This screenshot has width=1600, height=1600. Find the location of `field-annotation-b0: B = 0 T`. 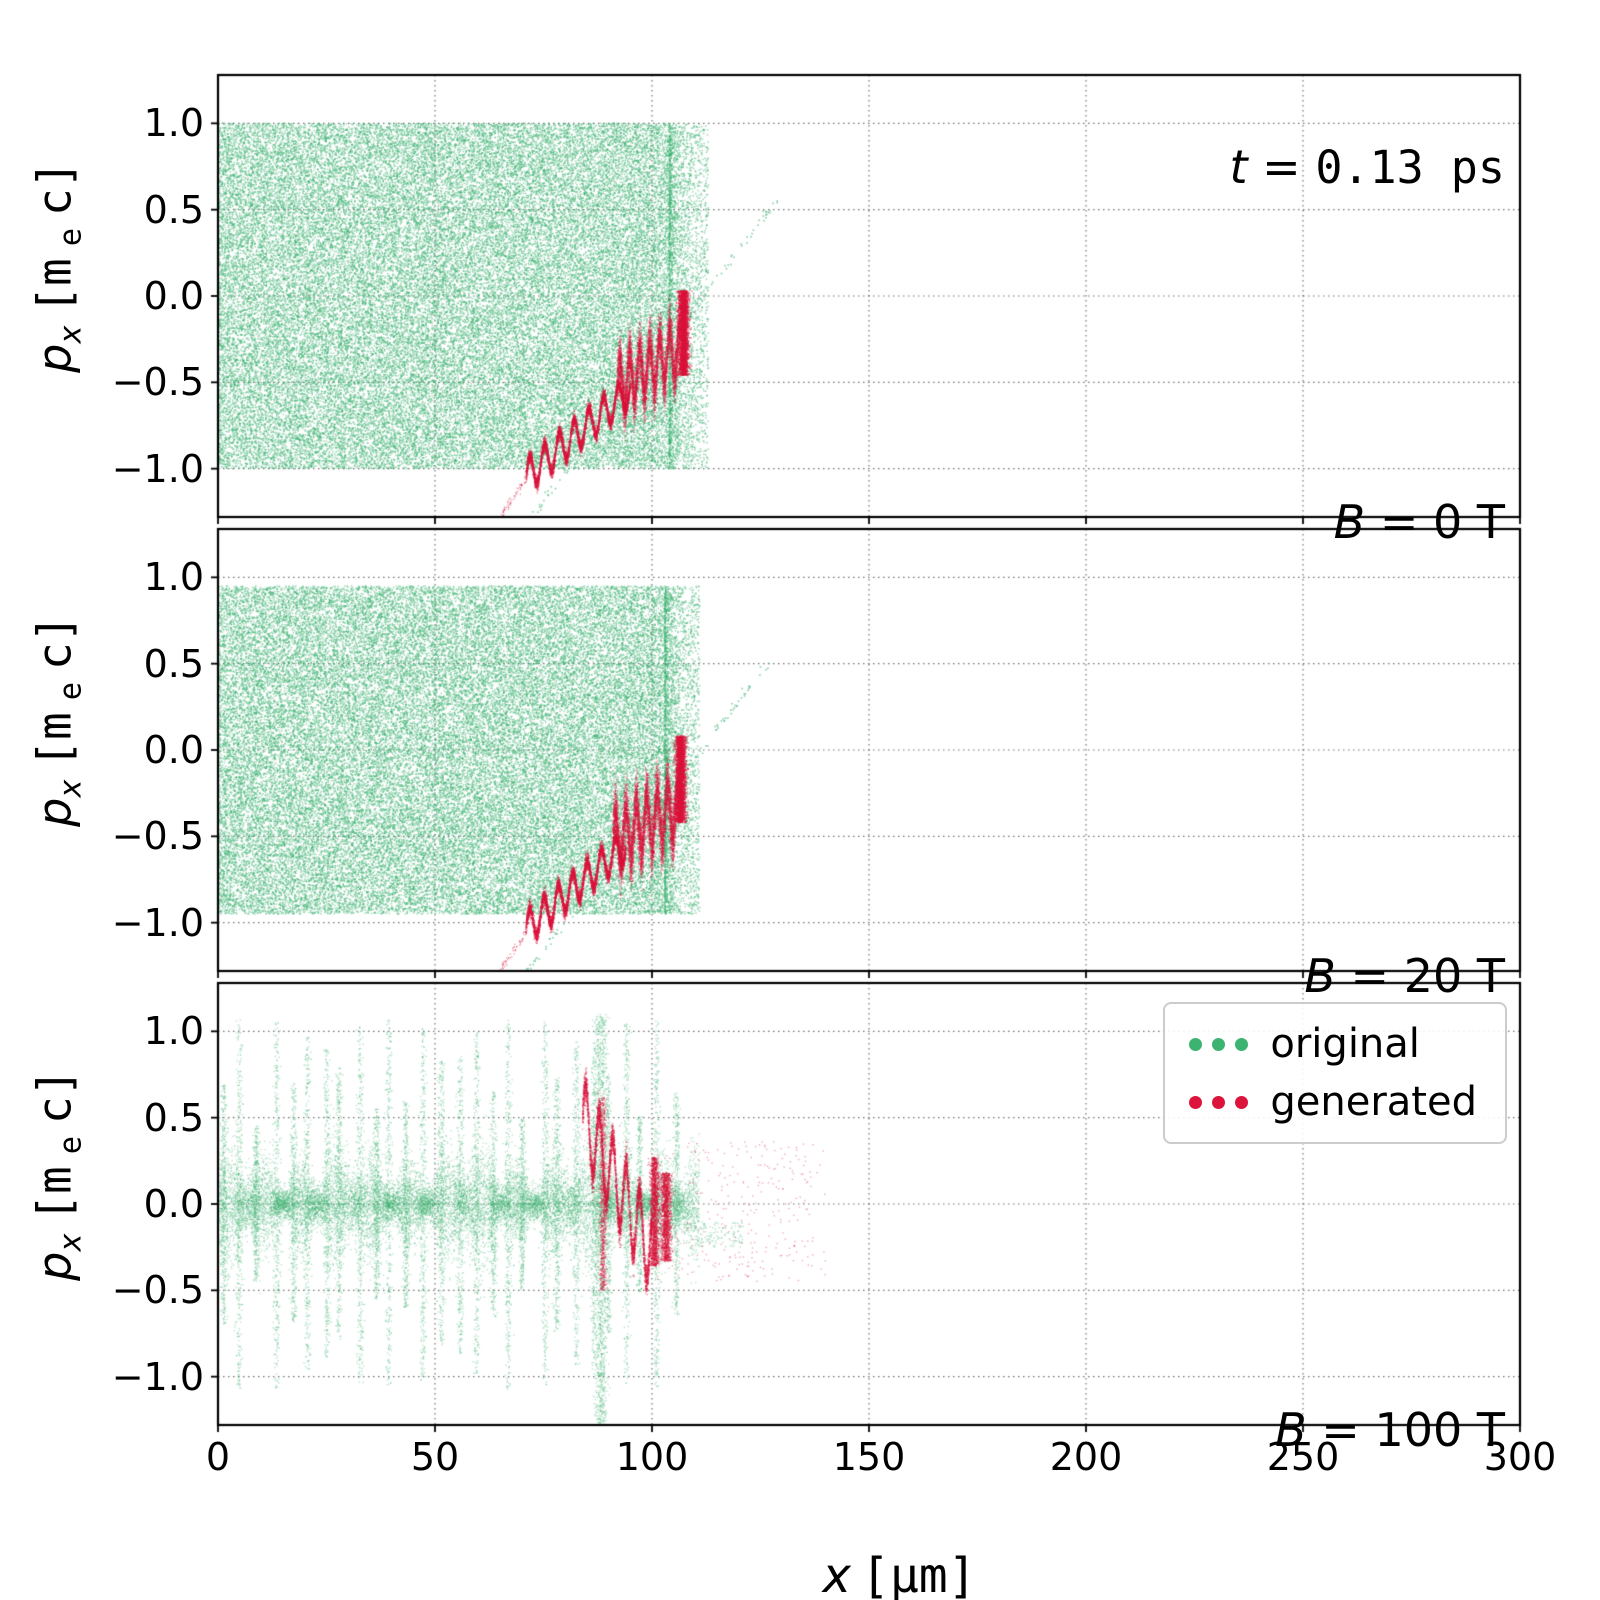

field-annotation-b0: B = 0 T is located at coordinates (1390, 522).